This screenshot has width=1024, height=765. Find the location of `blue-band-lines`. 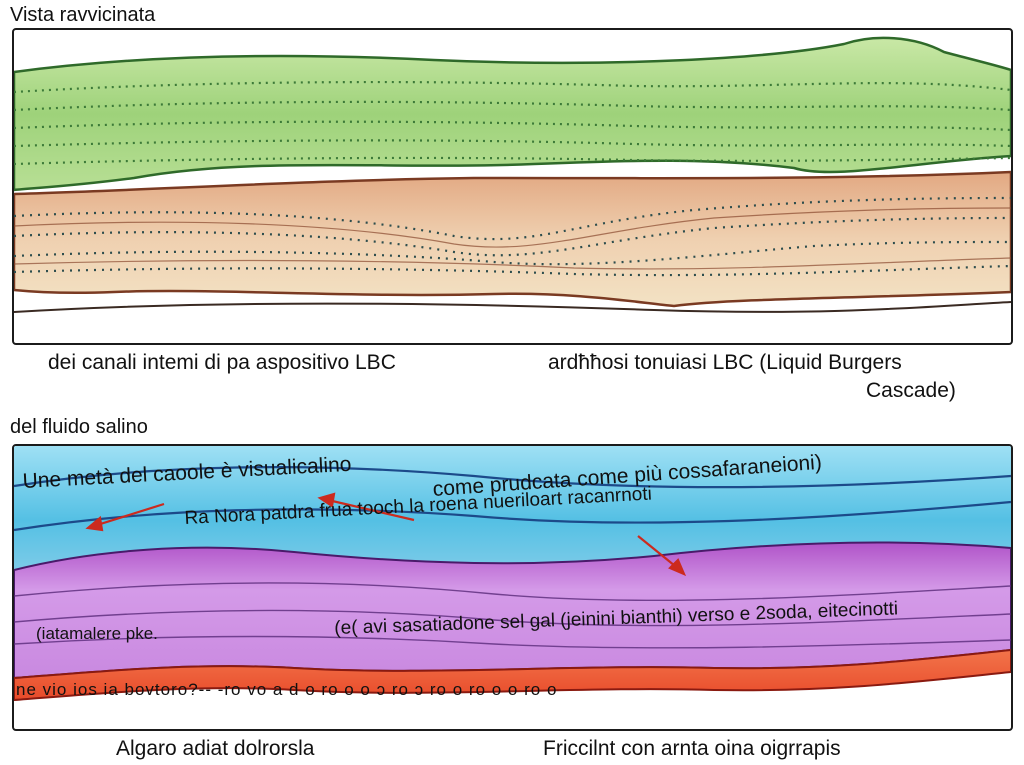

blue-band-lines is located at coordinates (512, 499).